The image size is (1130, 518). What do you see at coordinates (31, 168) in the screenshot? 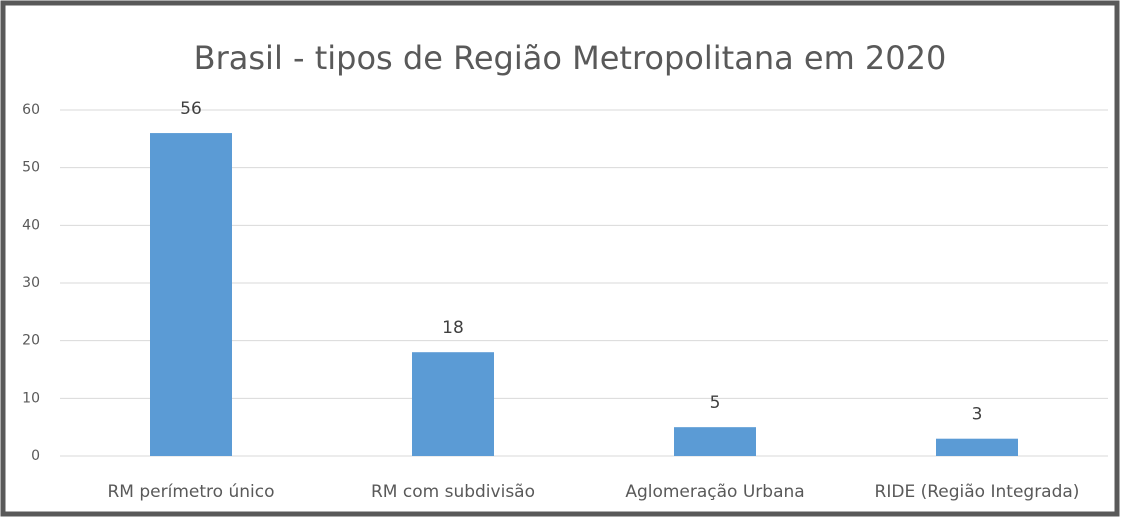
I see `y-tick-label: 50` at bounding box center [31, 168].